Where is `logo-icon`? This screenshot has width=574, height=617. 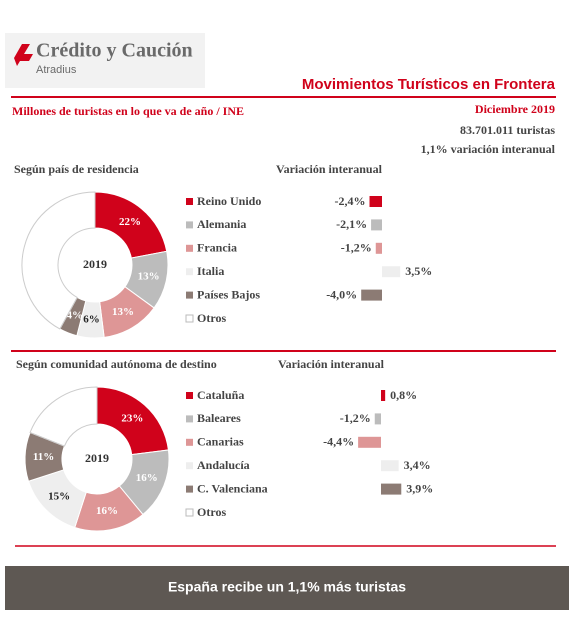
logo-icon is located at coordinates (23, 55).